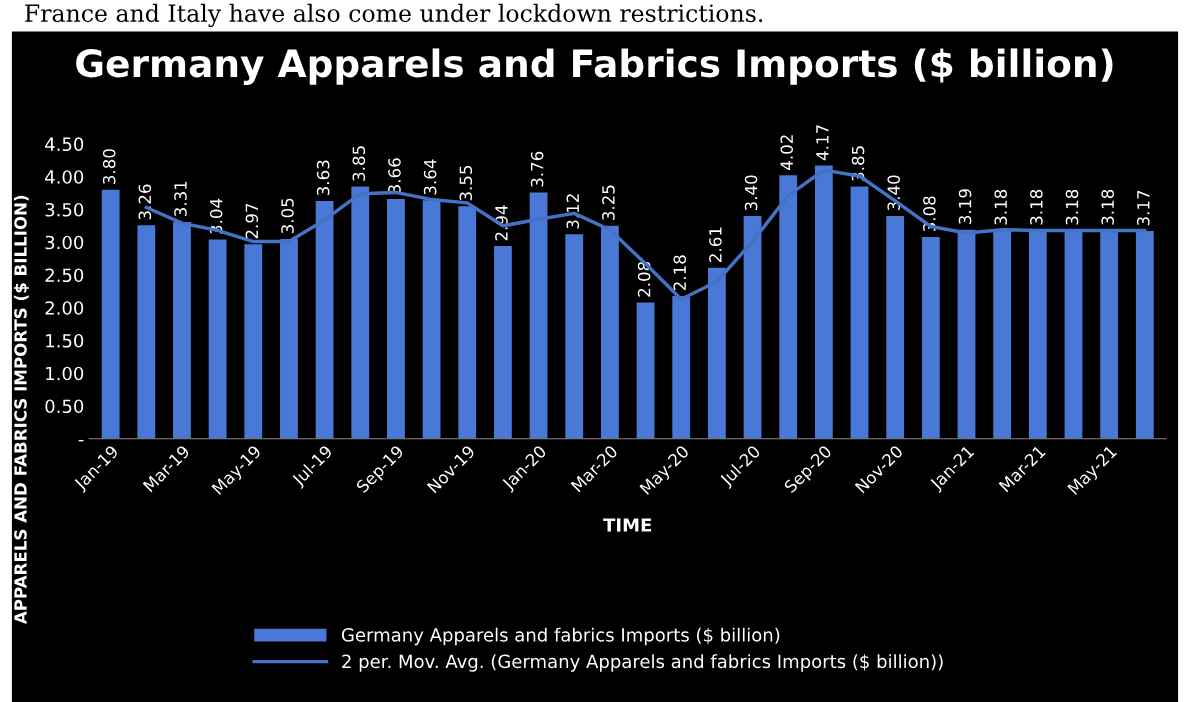 The height and width of the screenshot is (702, 1190). Describe the element at coordinates (64, 242) in the screenshot. I see `y-tick-label: 3.00` at that location.